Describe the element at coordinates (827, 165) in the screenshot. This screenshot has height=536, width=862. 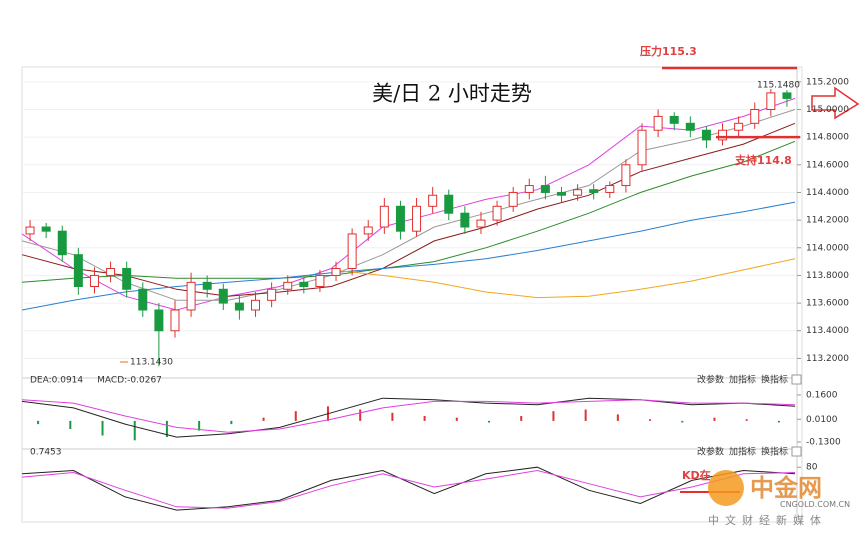
I see `y-tick-label: 114.6000` at that location.